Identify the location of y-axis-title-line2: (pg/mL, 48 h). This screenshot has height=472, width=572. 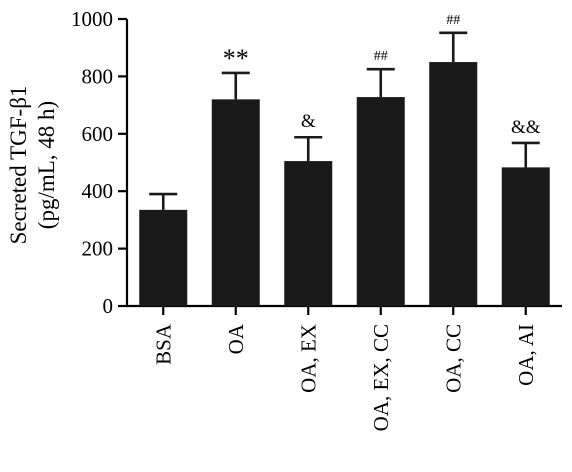
(46, 165).